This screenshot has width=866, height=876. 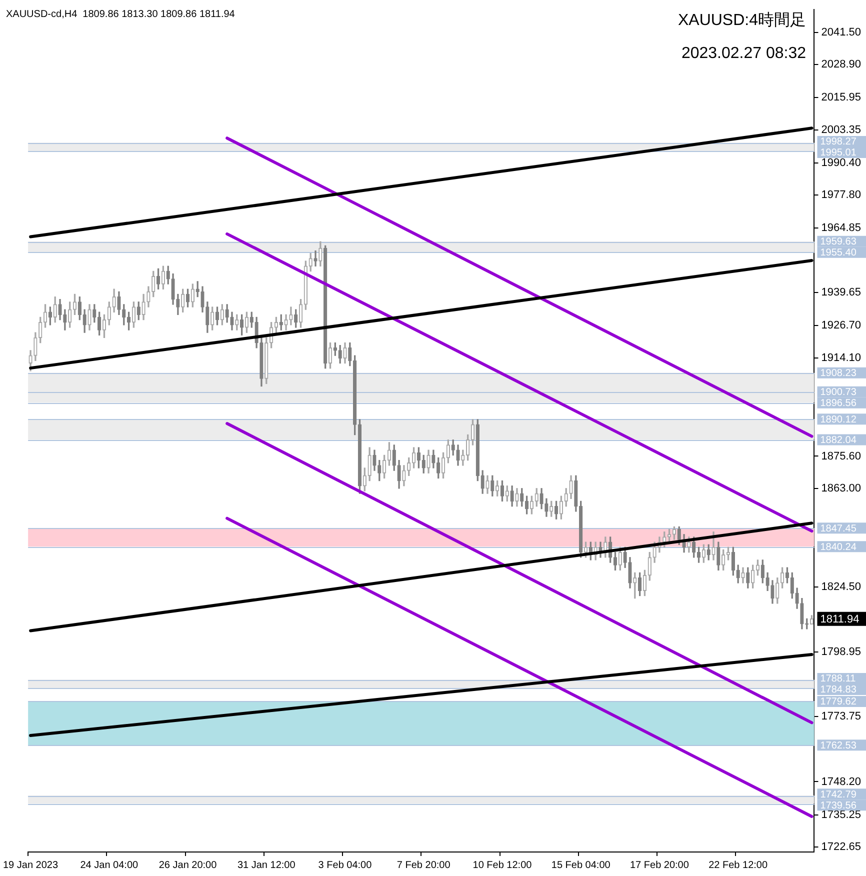 I want to click on y-tick-label: 1798.95, so click(x=841, y=652).